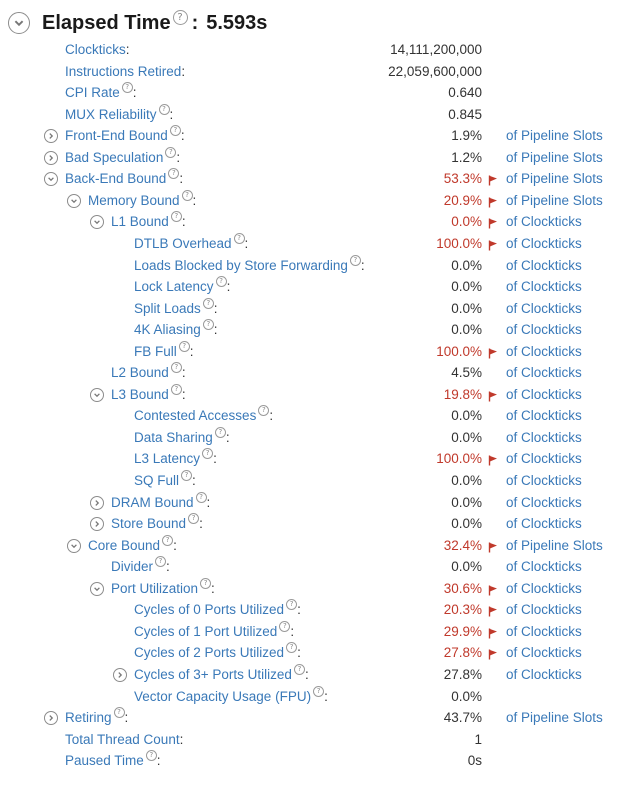 The height and width of the screenshot is (786, 627). Describe the element at coordinates (167, 308) in the screenshot. I see `metric-label: Split Loads` at that location.